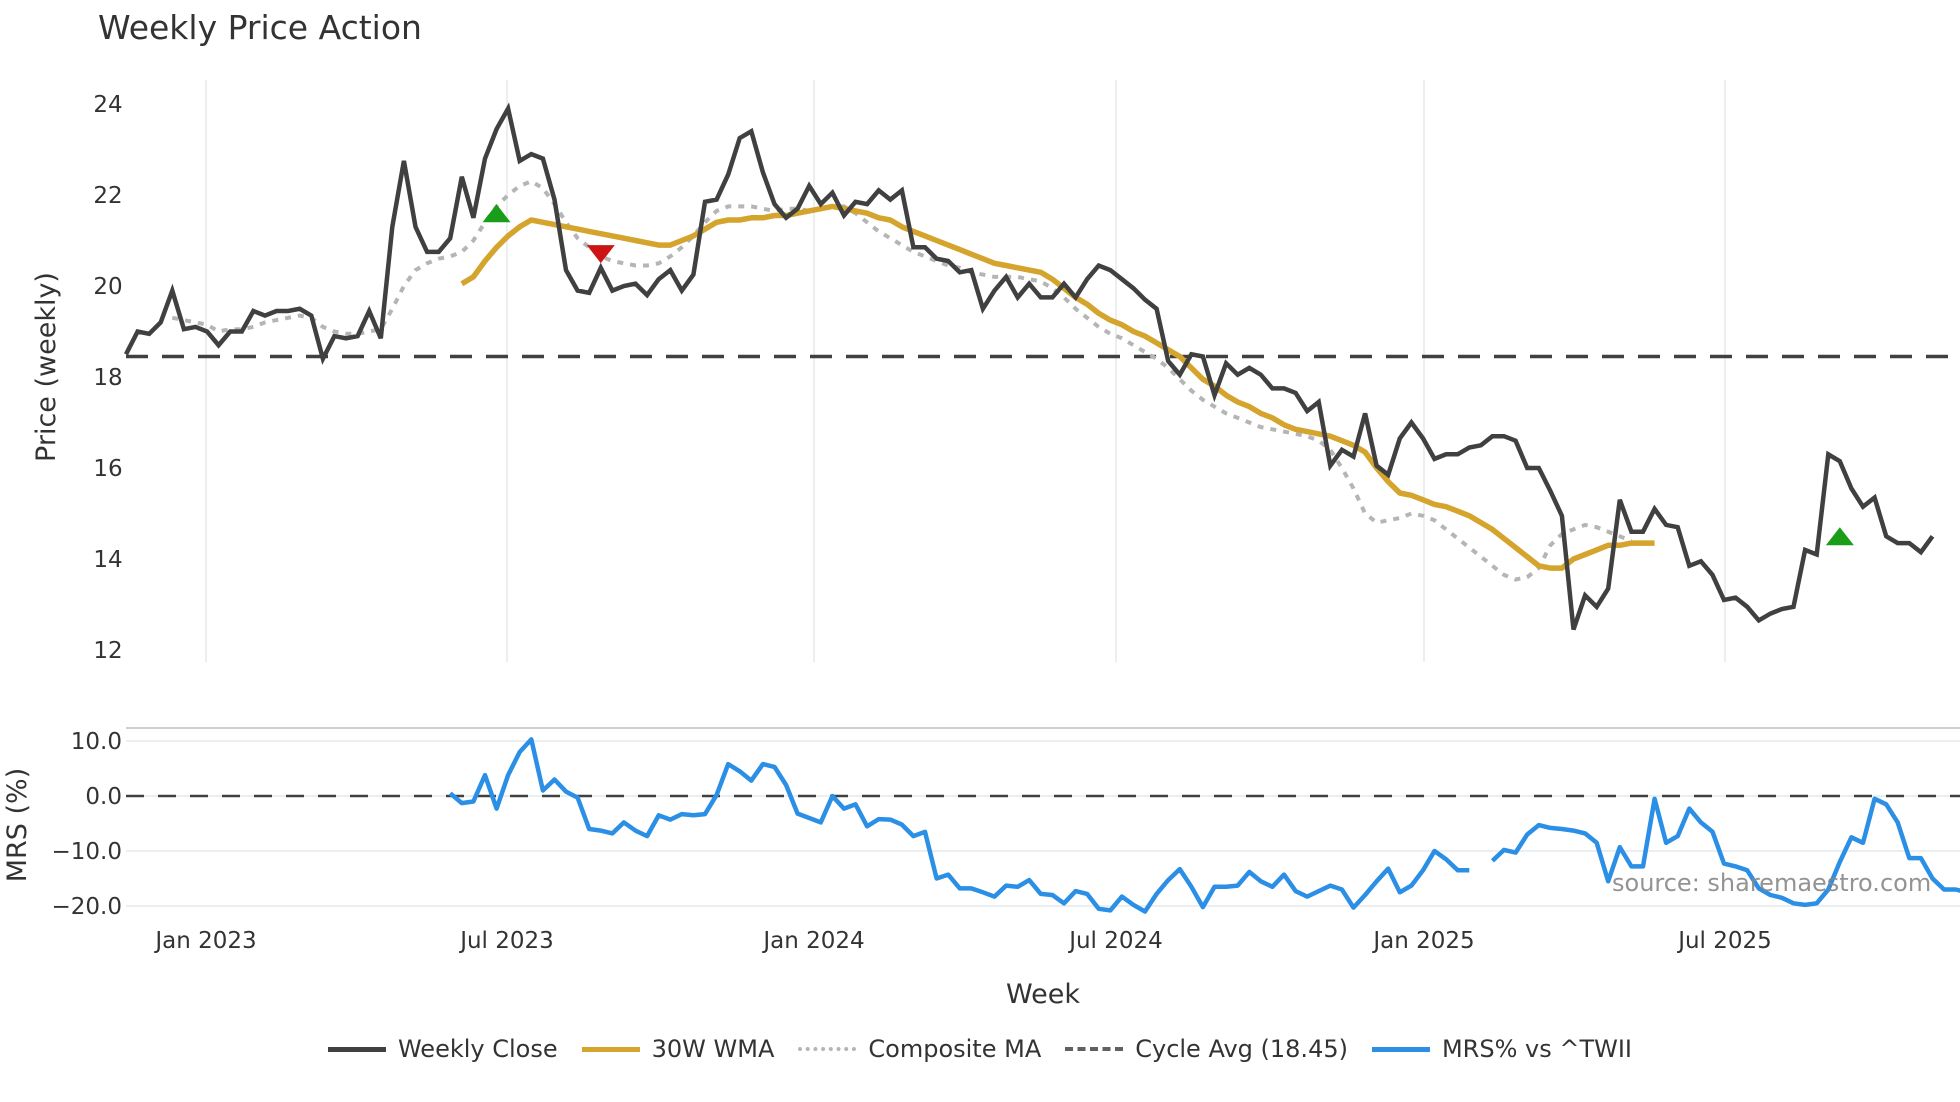 The width and height of the screenshot is (1960, 1102). I want to click on legend-item-composite-ma: Composite MA, so click(919, 1049).